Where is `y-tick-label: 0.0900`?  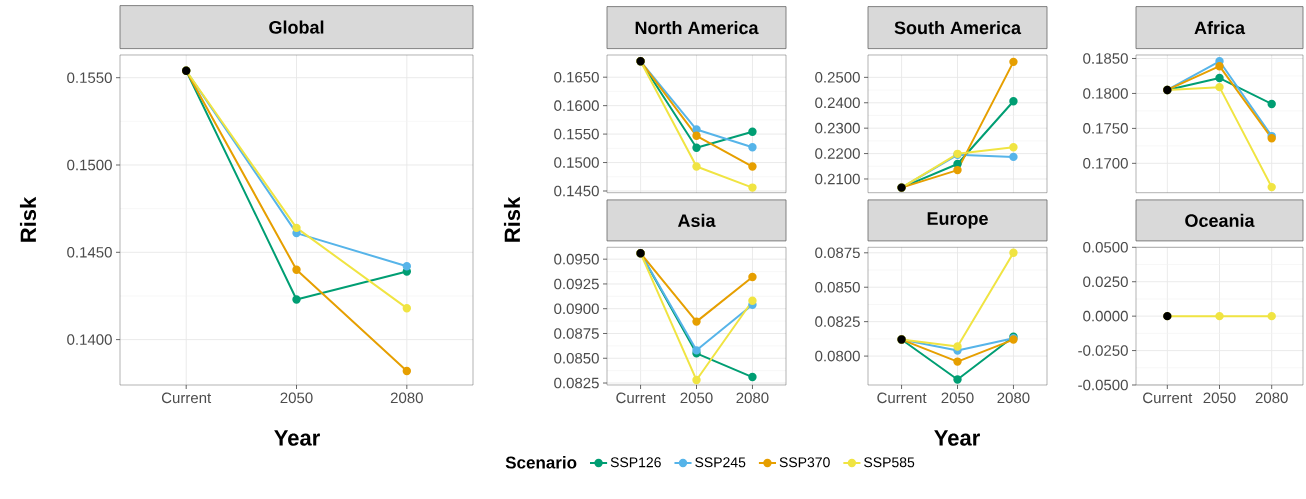 y-tick-label: 0.0900 is located at coordinates (576, 309).